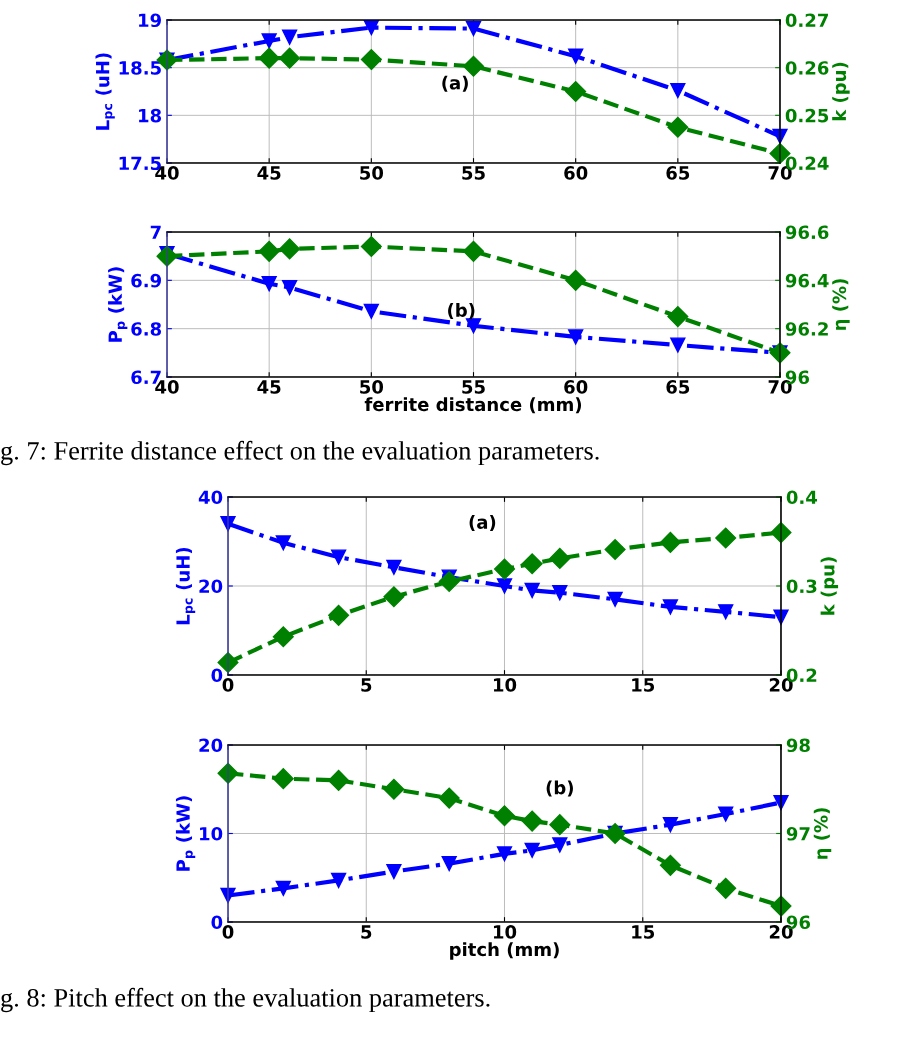  I want to click on y-tick-label: 18, so click(150, 115).